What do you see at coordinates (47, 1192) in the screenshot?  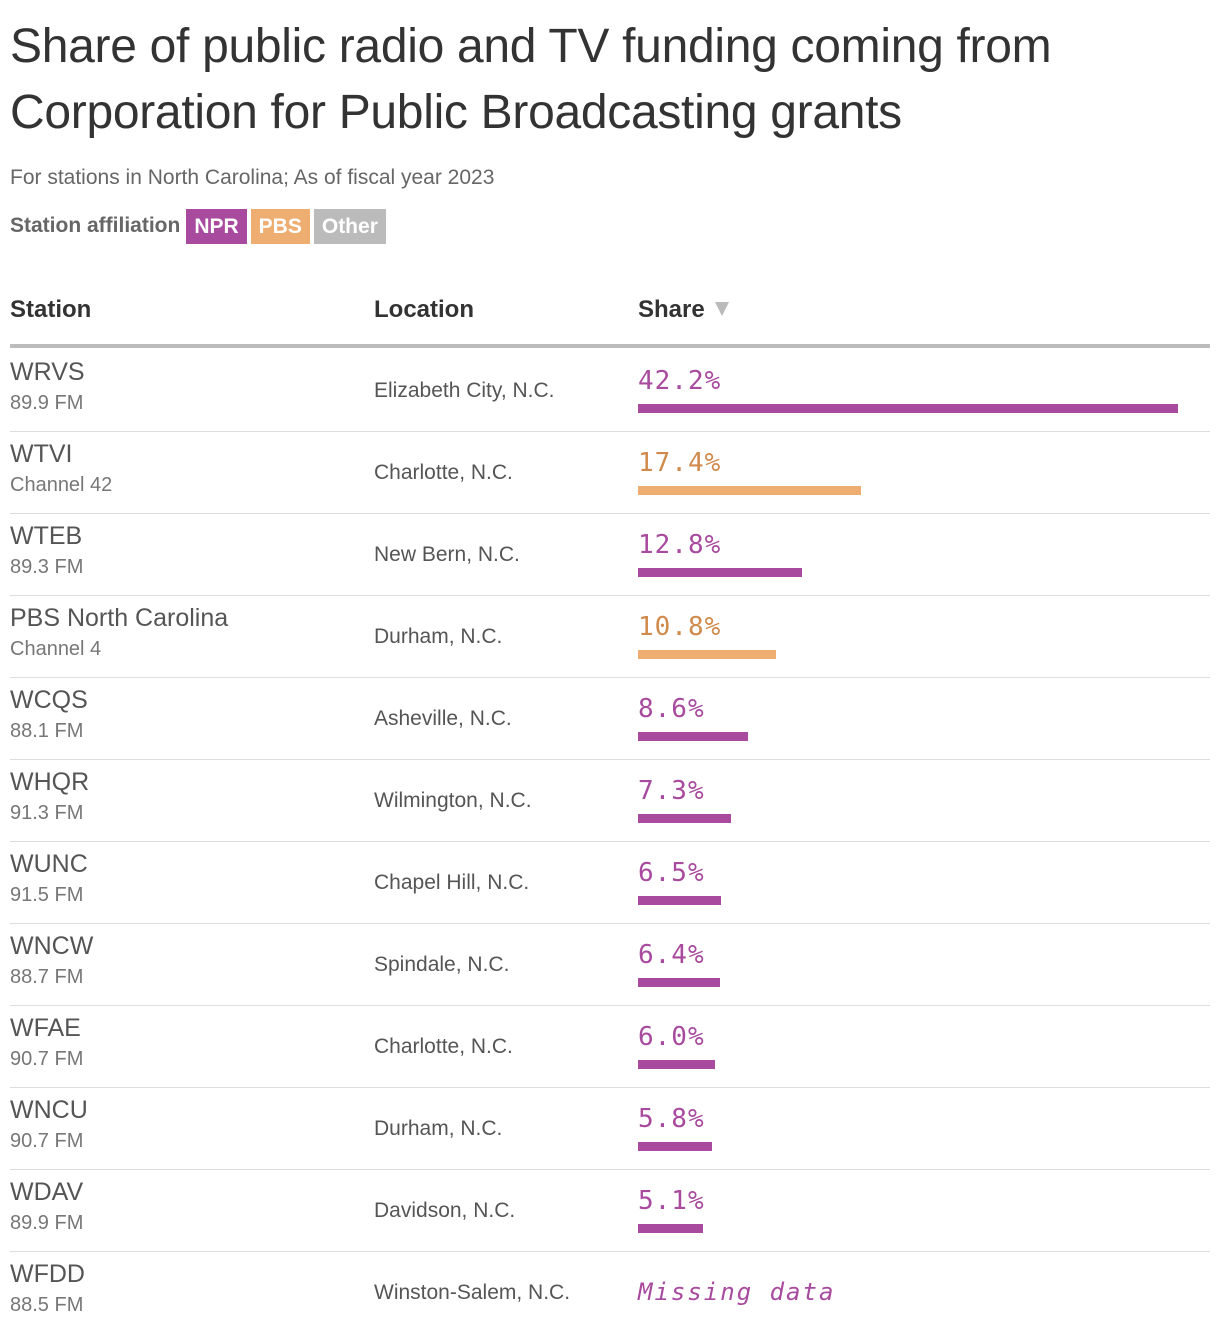 I see `station-name: WDAV` at bounding box center [47, 1192].